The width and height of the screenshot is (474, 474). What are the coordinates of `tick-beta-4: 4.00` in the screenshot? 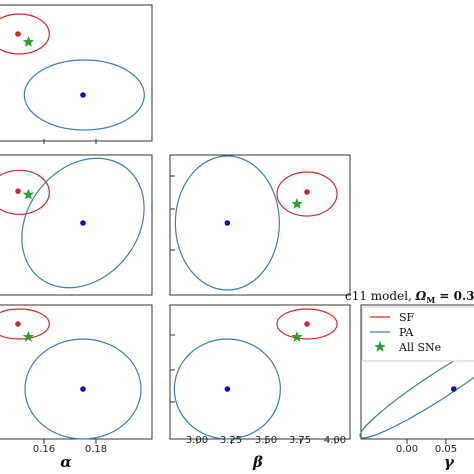 It's located at (335, 440).